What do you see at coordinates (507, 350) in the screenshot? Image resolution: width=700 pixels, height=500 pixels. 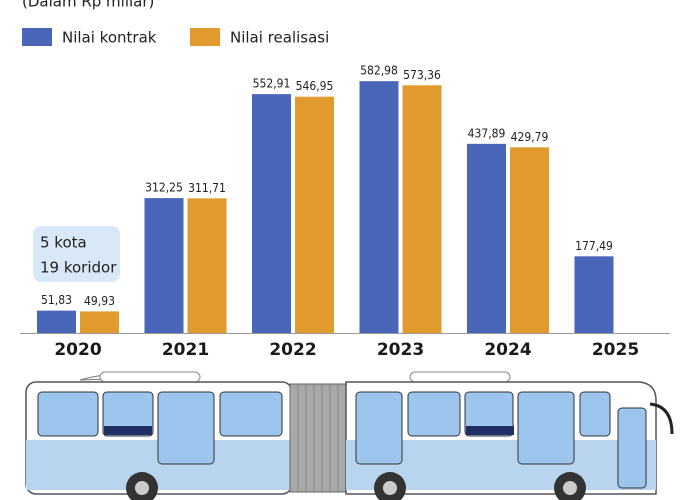 I see `x-tick-label: 2024` at bounding box center [507, 350].